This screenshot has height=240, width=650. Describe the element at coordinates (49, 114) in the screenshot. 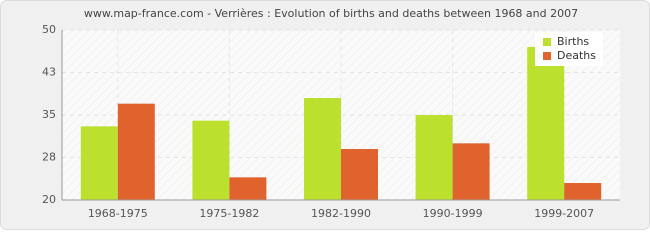

I see `y-tick-label: 35` at that location.